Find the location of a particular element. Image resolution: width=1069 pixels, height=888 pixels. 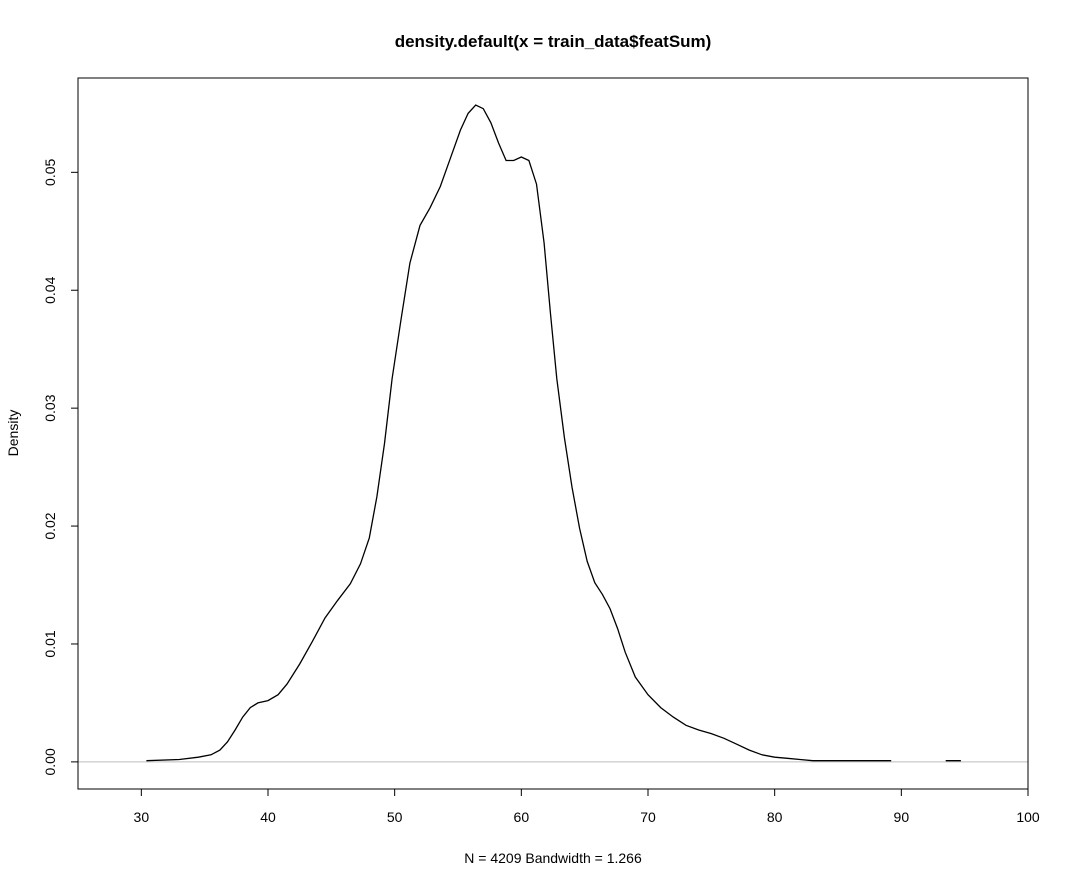

y-tick-label: 0.04 is located at coordinates (50, 289).